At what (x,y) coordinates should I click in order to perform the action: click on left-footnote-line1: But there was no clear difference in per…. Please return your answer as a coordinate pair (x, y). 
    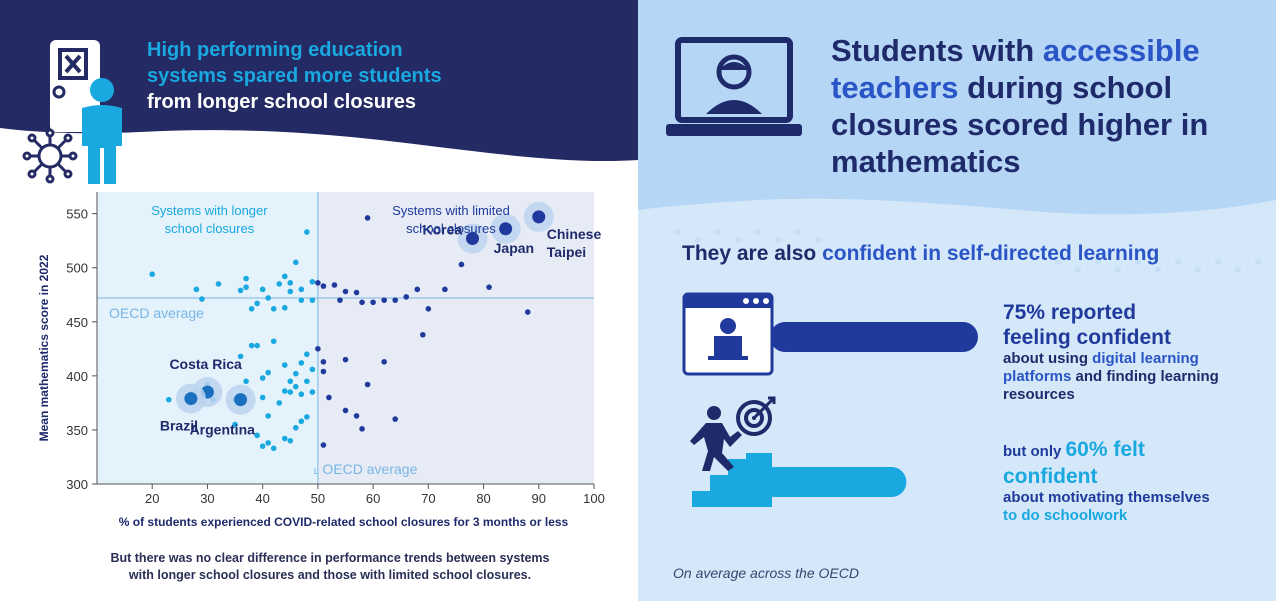
    Looking at the image, I should click on (330, 558).